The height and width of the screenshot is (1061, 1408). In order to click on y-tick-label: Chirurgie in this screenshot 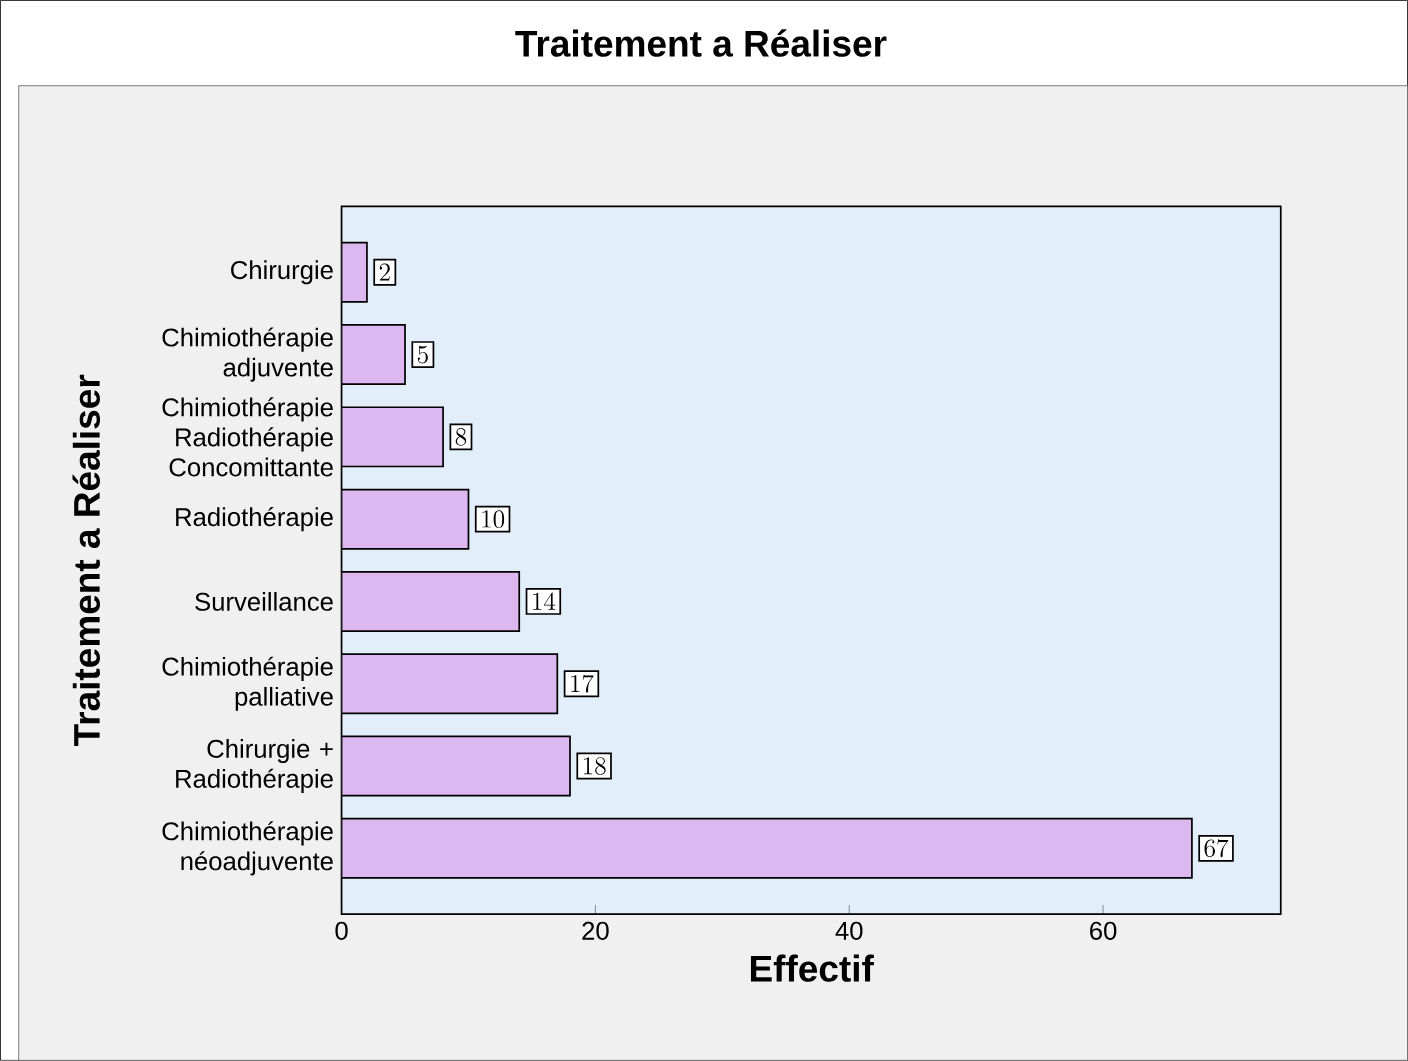, I will do `click(282, 272)`.